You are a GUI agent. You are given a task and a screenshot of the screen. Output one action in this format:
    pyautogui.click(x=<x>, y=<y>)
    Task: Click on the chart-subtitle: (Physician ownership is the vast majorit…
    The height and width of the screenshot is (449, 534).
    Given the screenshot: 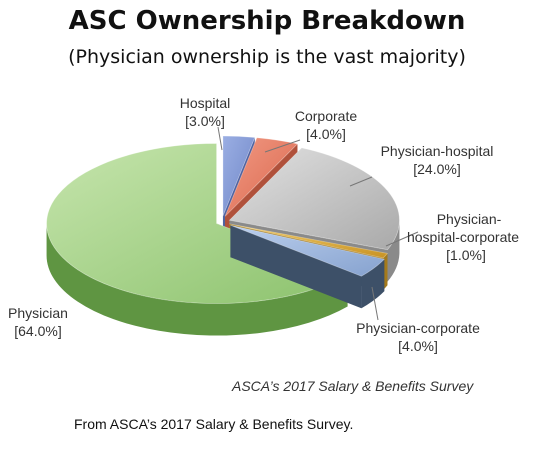 What is the action you would take?
    pyautogui.click(x=267, y=57)
    